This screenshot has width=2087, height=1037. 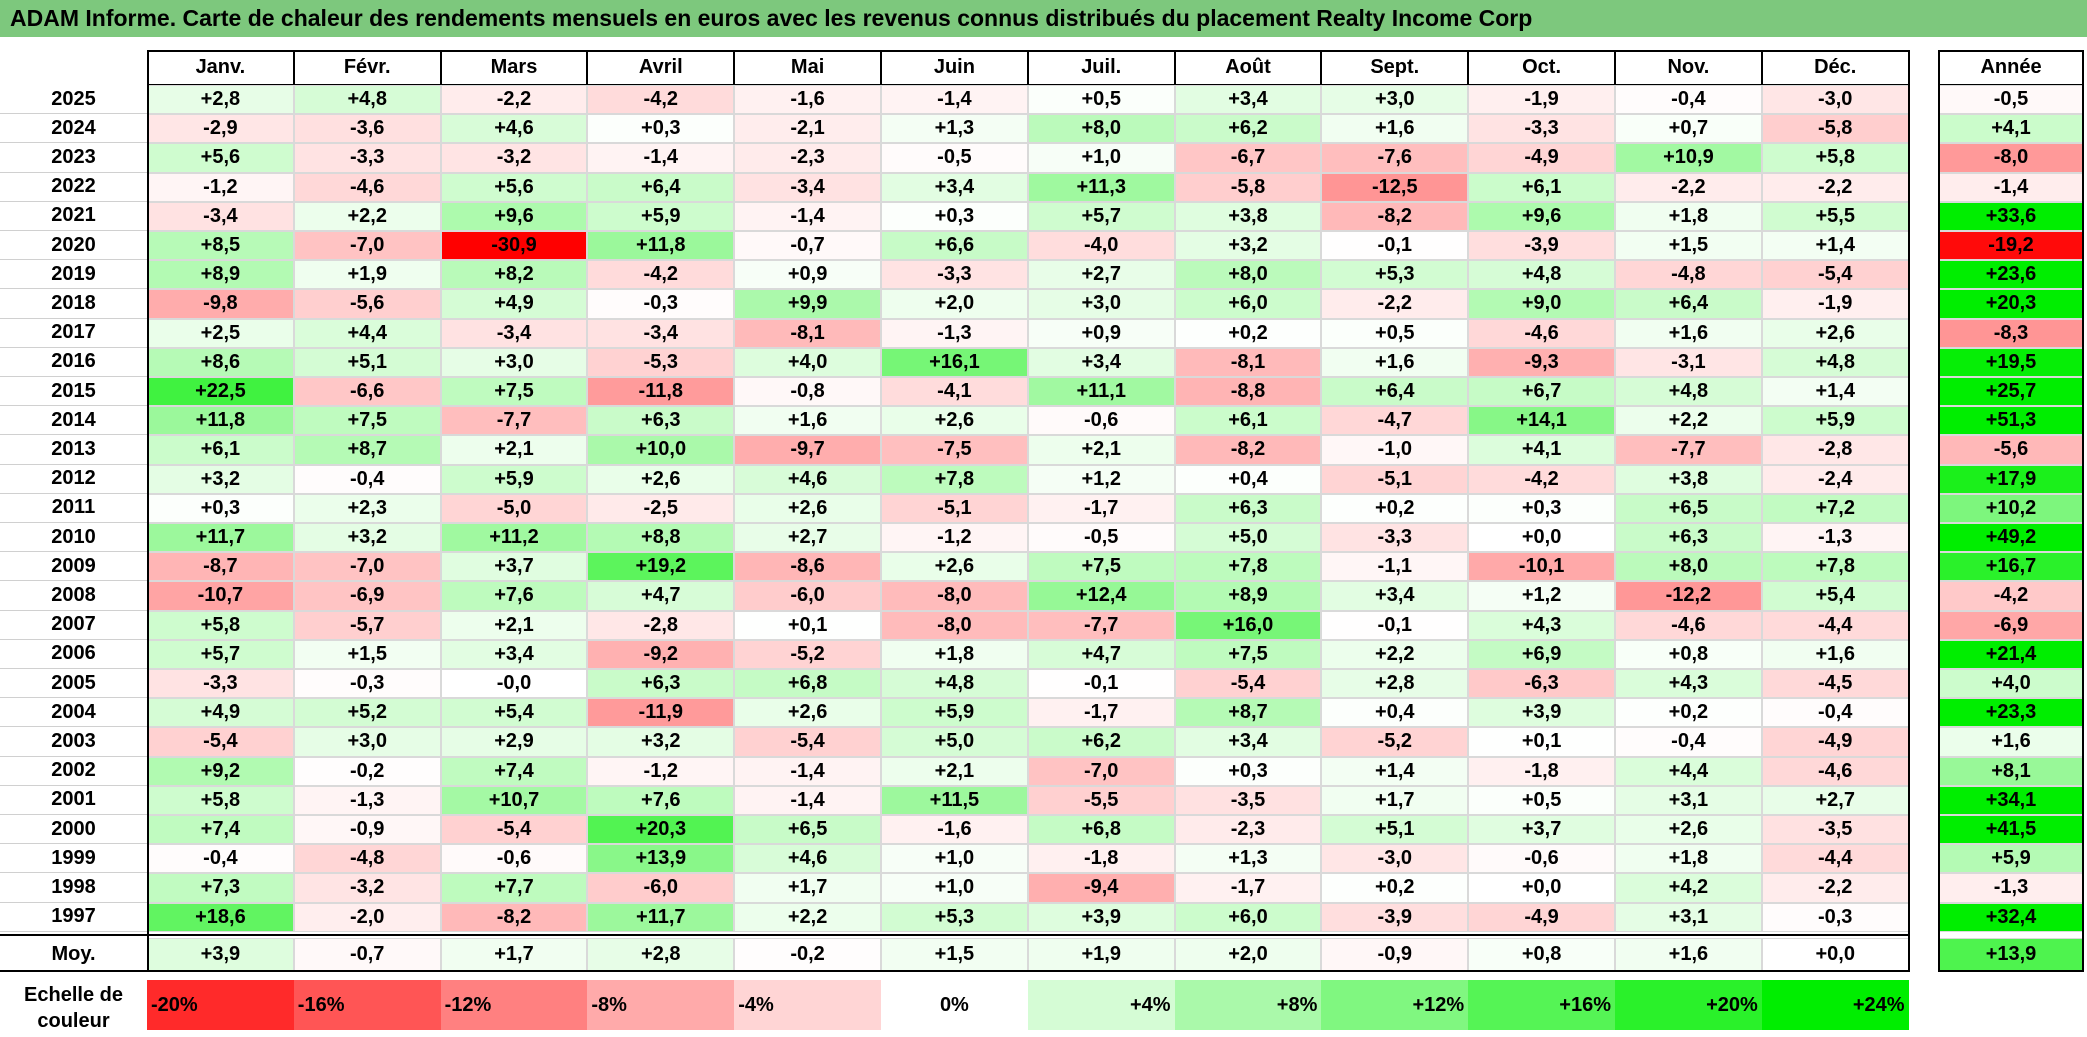 I want to click on heat-cell: +4,8, so click(x=367, y=100).